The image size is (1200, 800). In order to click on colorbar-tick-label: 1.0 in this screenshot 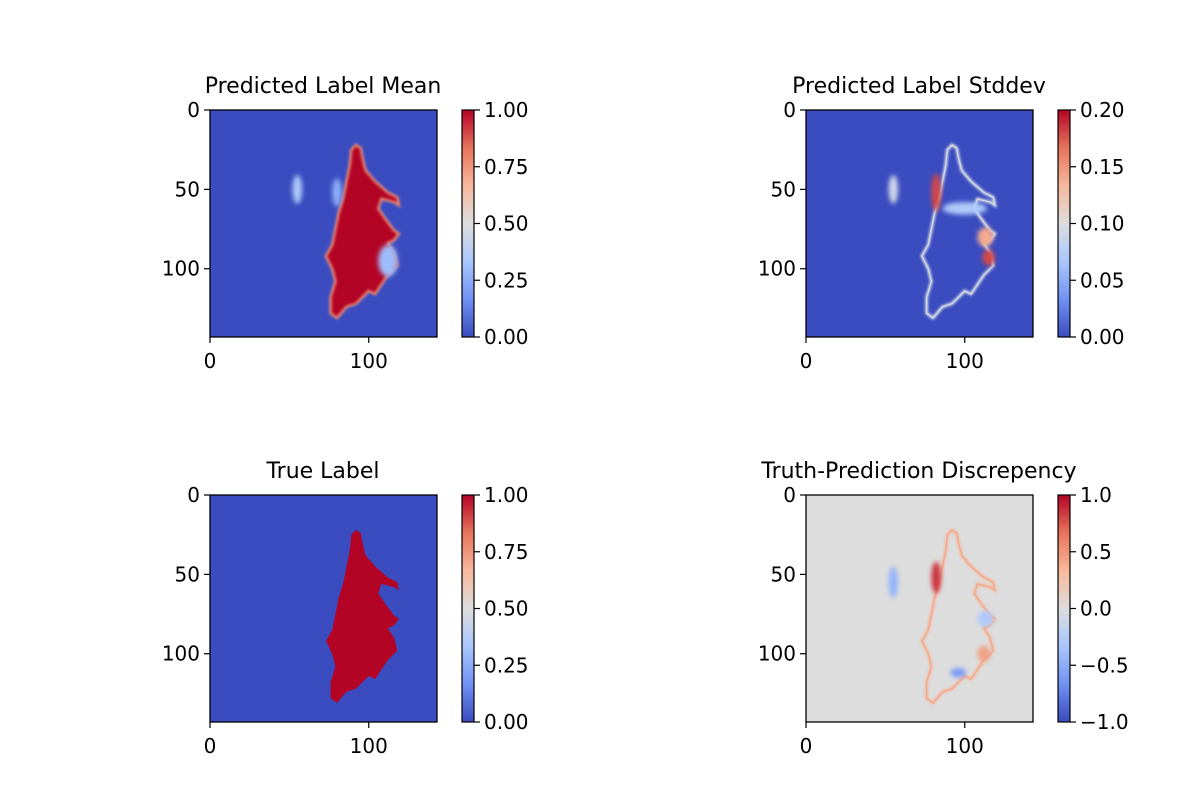, I will do `click(1096, 495)`.